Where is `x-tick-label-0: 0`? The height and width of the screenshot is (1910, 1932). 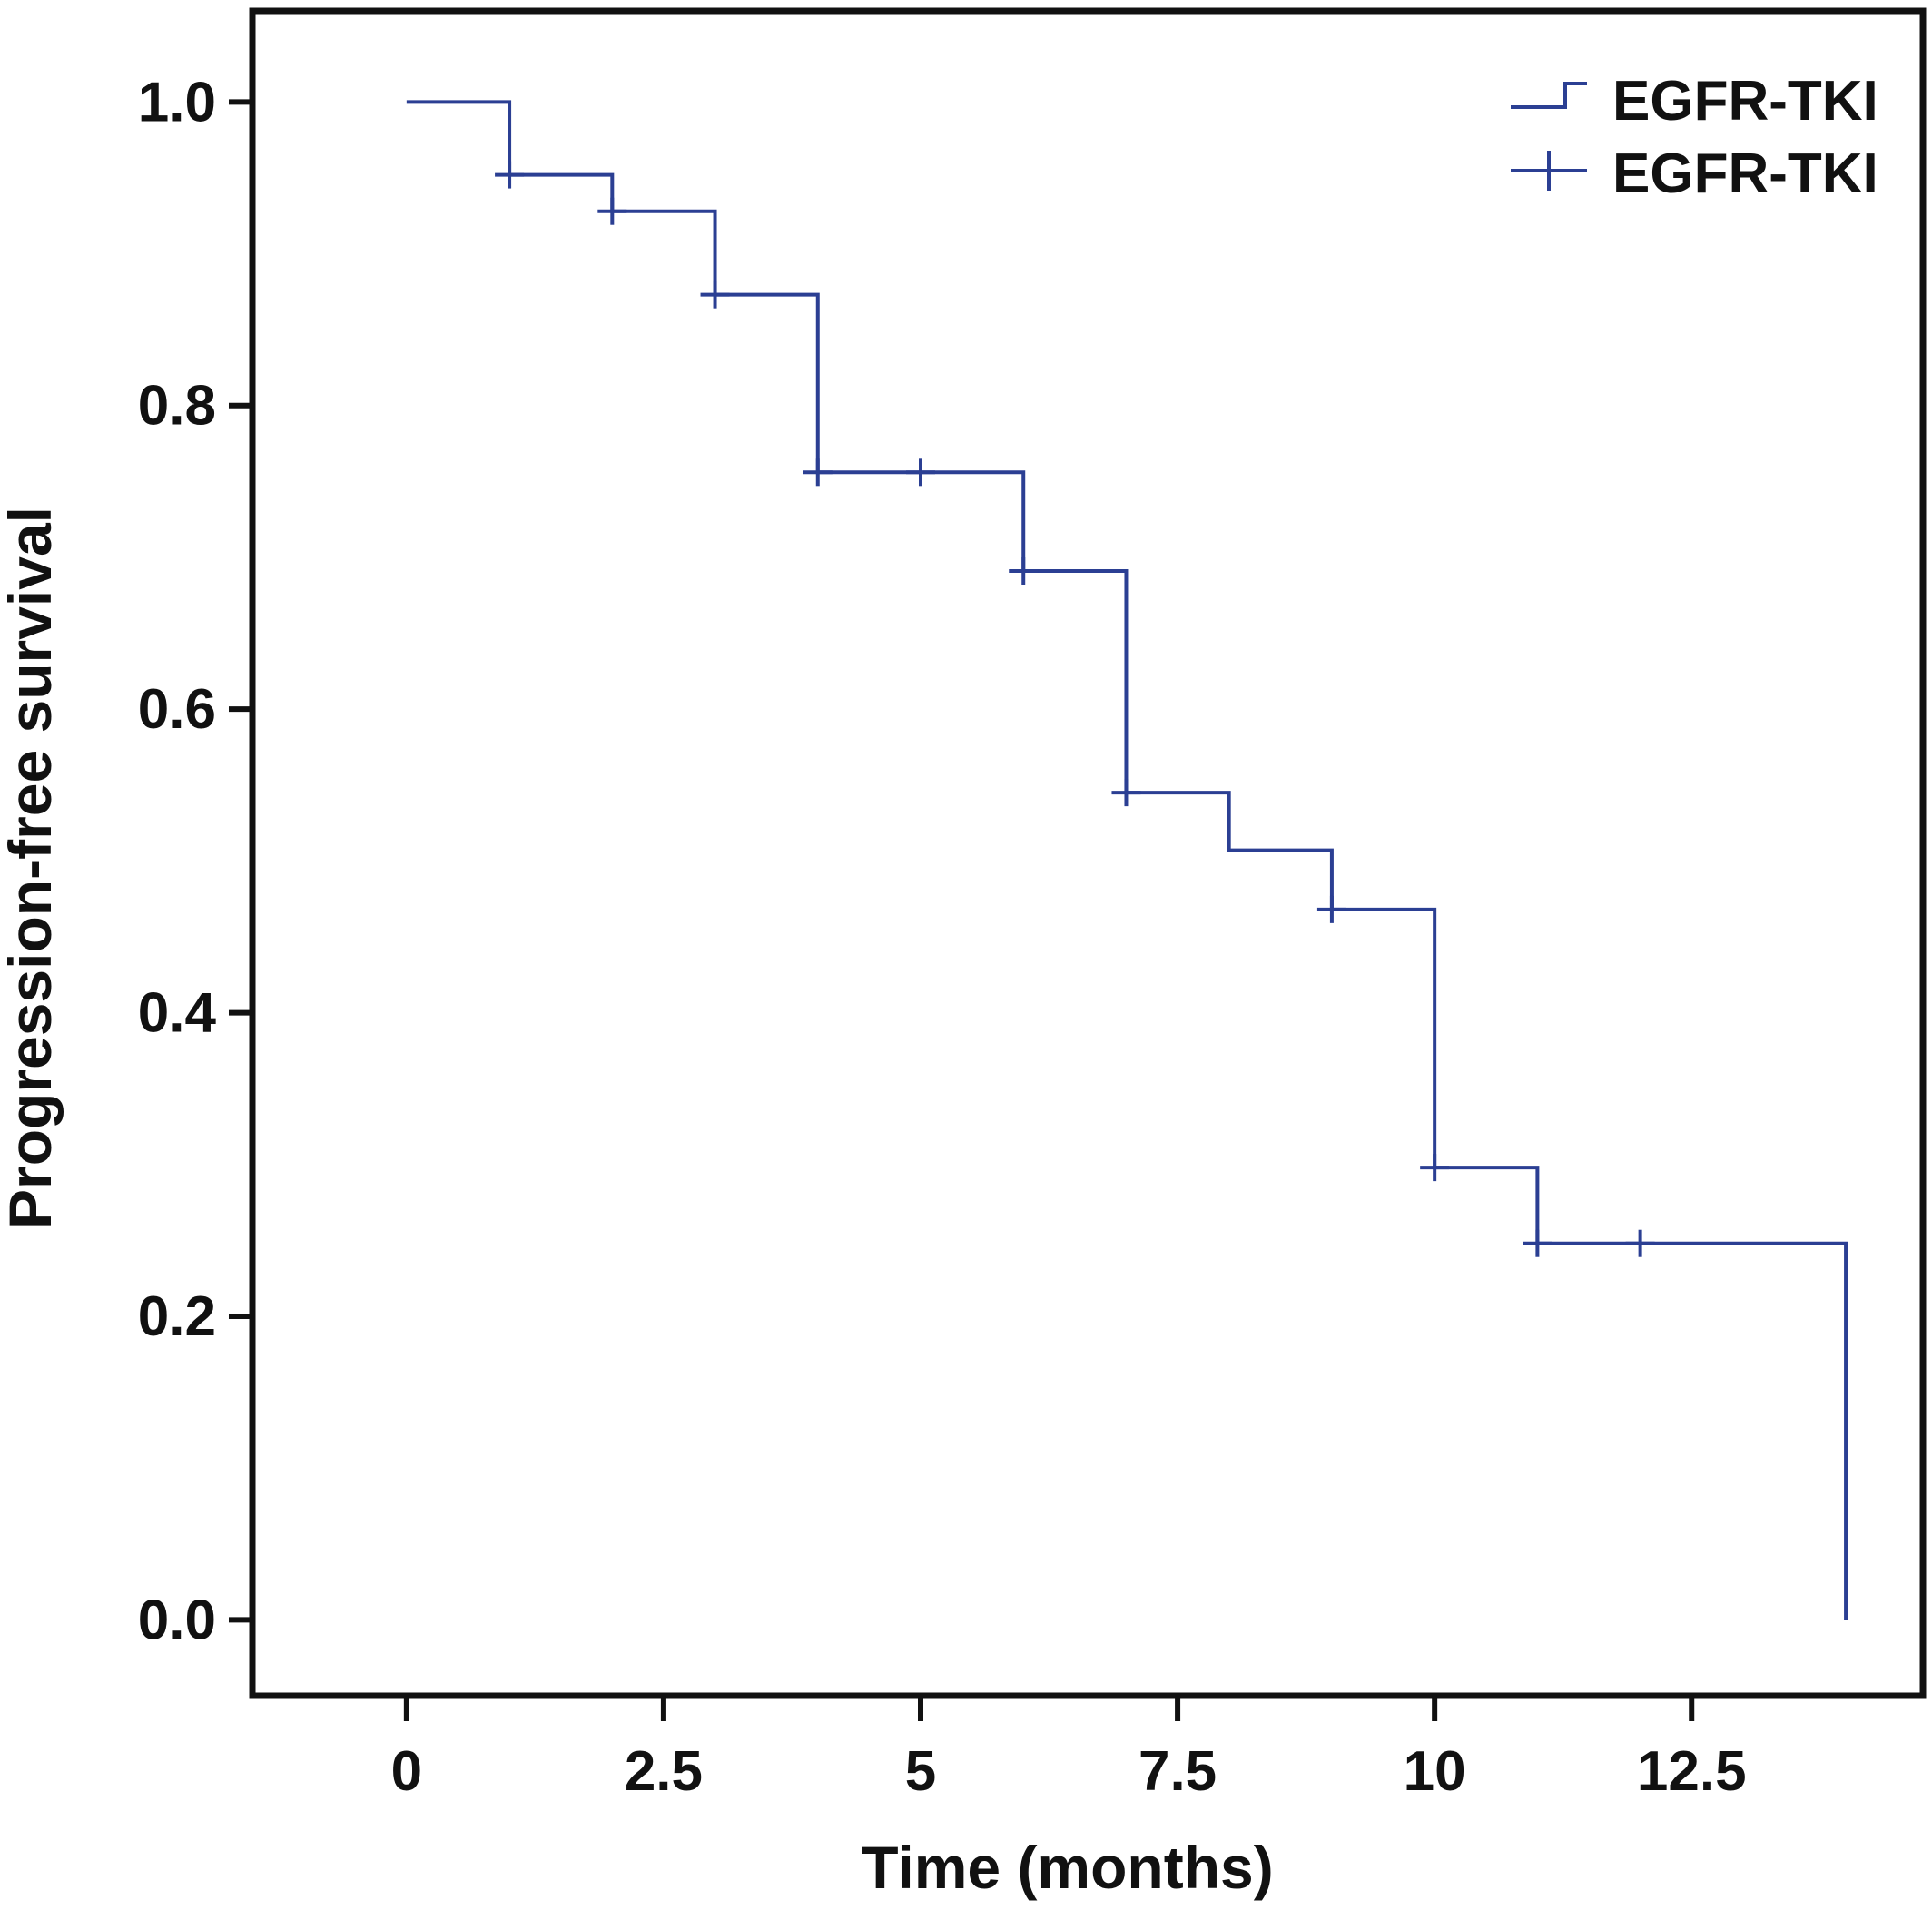
x-tick-label-0: 0 is located at coordinates (407, 1772).